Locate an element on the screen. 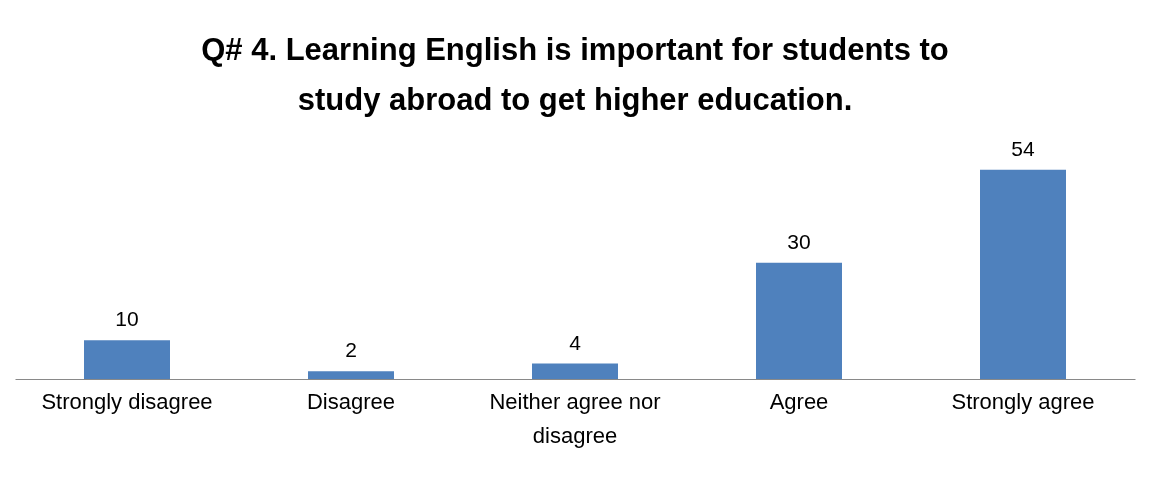 This screenshot has width=1155, height=487. data-label: 10 is located at coordinates (127, 319).